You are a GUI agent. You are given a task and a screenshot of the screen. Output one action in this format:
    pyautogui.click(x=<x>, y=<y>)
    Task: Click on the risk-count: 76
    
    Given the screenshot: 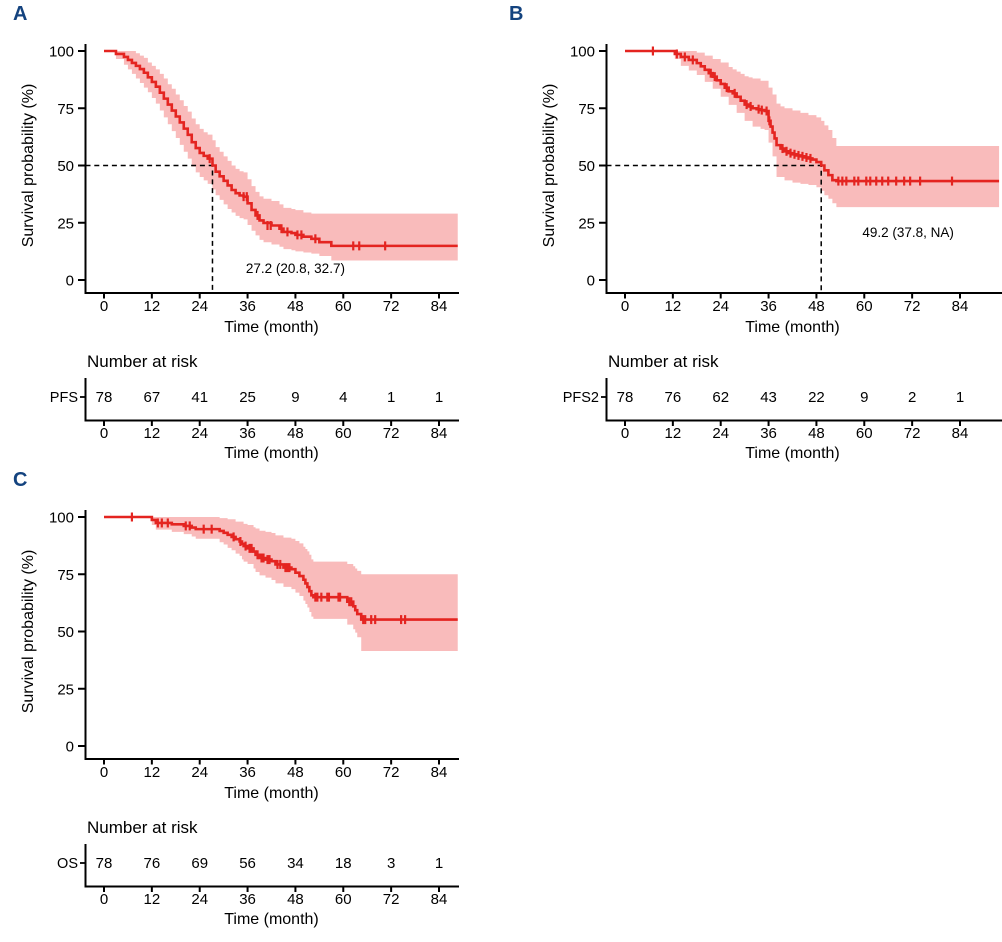 What is the action you would take?
    pyautogui.click(x=152, y=863)
    